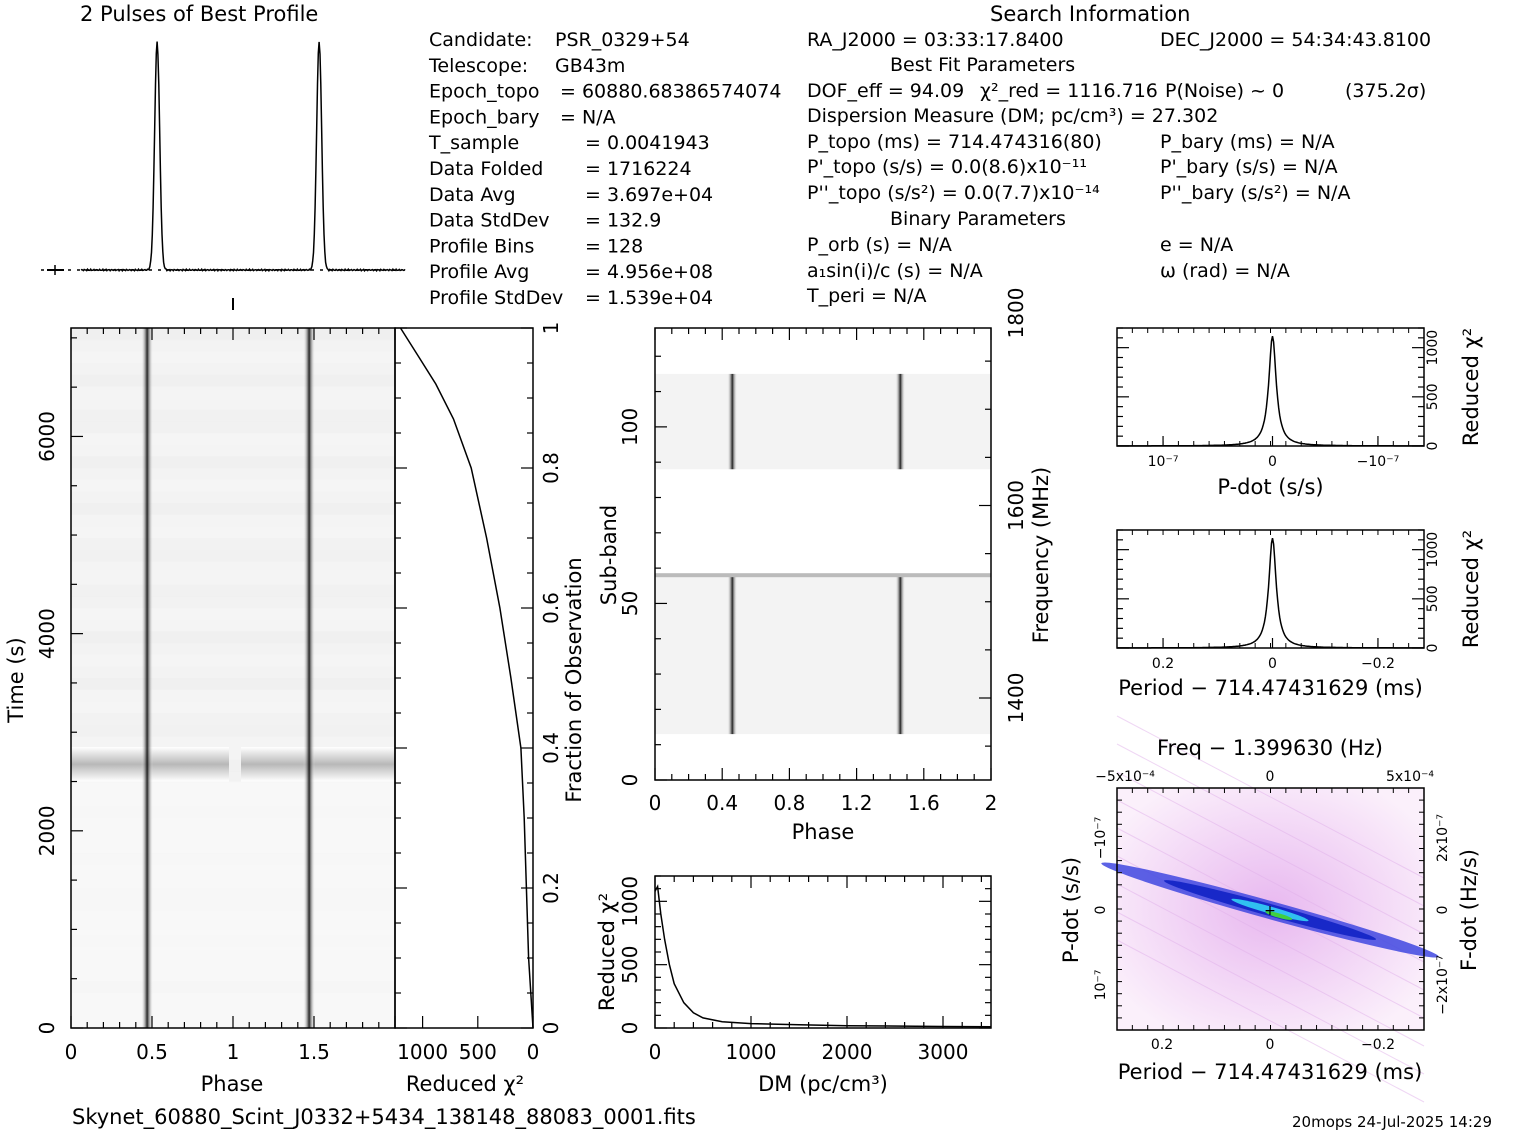 This screenshot has height=1133, width=1517. Describe the element at coordinates (1101, 838) in the screenshot. I see `p-pdot-ytick-label: −10⁻⁷` at that location.